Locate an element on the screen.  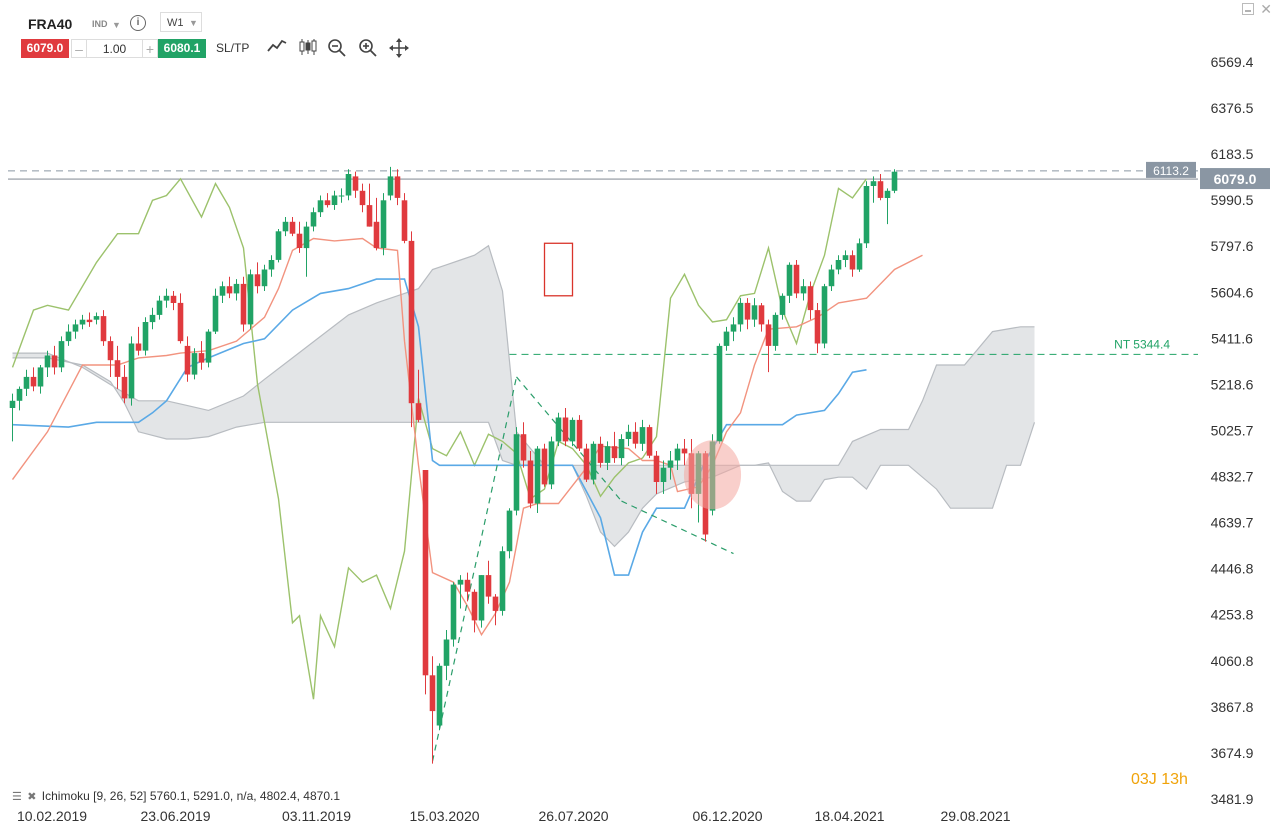
info-icon: i is located at coordinates (138, 23).